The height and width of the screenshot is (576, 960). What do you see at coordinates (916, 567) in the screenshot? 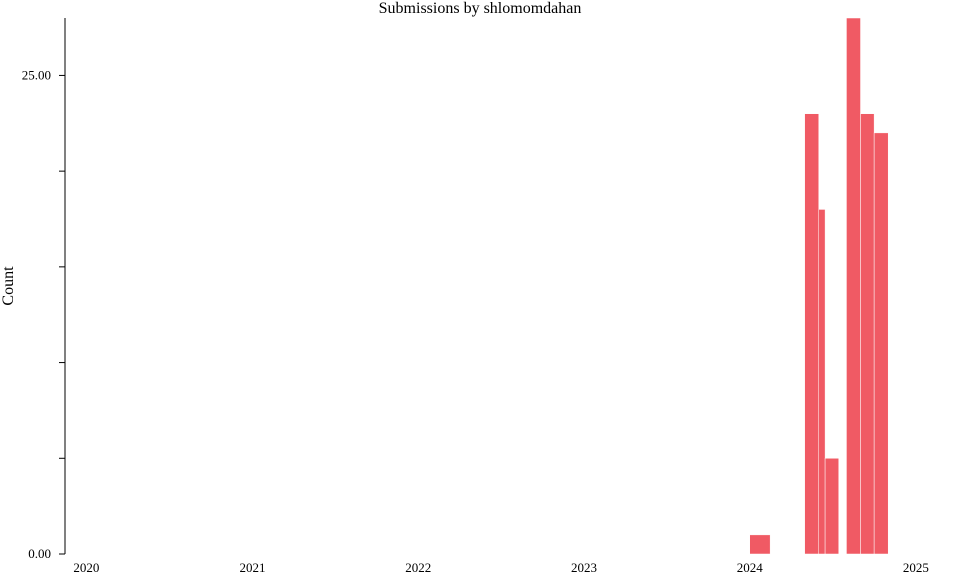
I see `x-tick-label-2025: 2025` at bounding box center [916, 567].